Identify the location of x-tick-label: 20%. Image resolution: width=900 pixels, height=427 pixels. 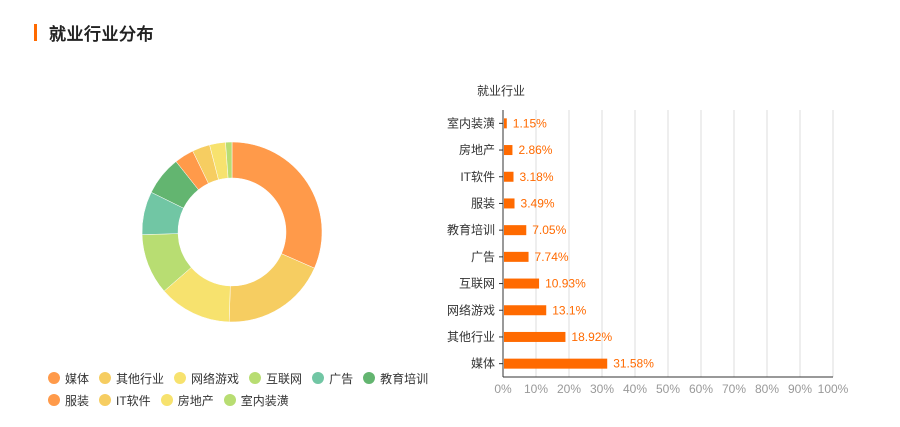
(569, 389).